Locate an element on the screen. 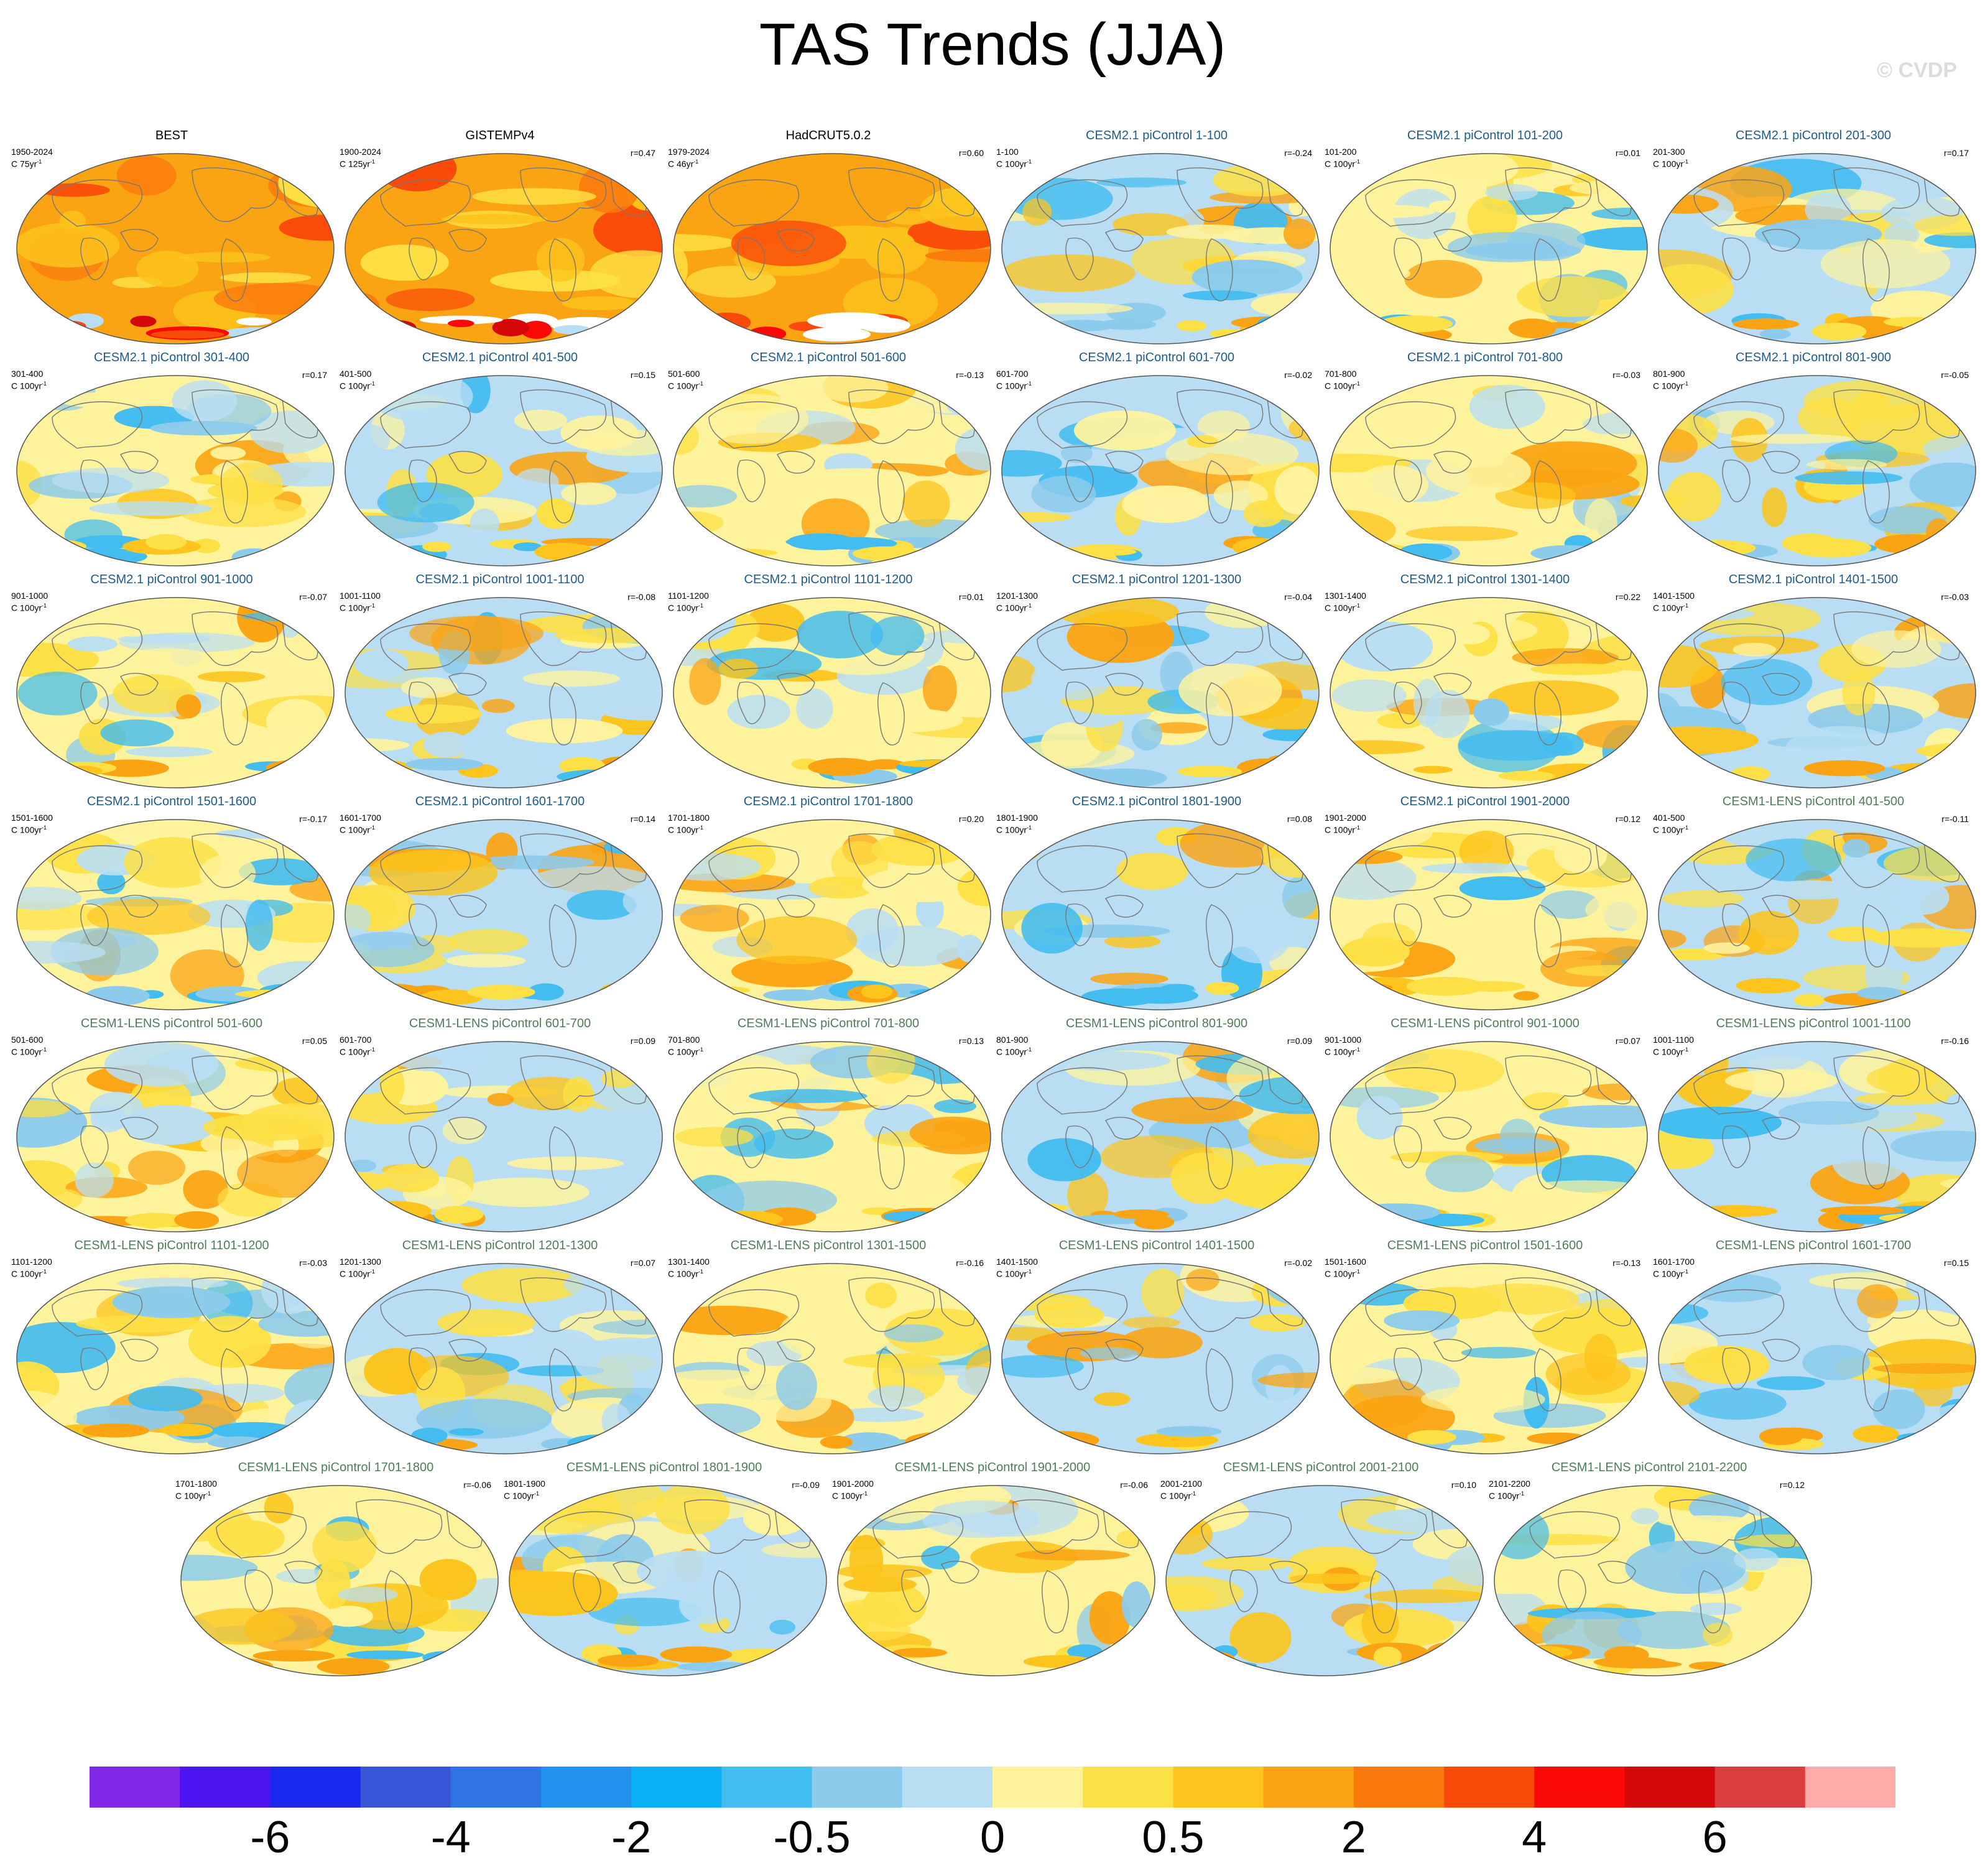 The height and width of the screenshot is (1876, 1985). panel-period: 601-700 C 100yr-1 is located at coordinates (1014, 380).